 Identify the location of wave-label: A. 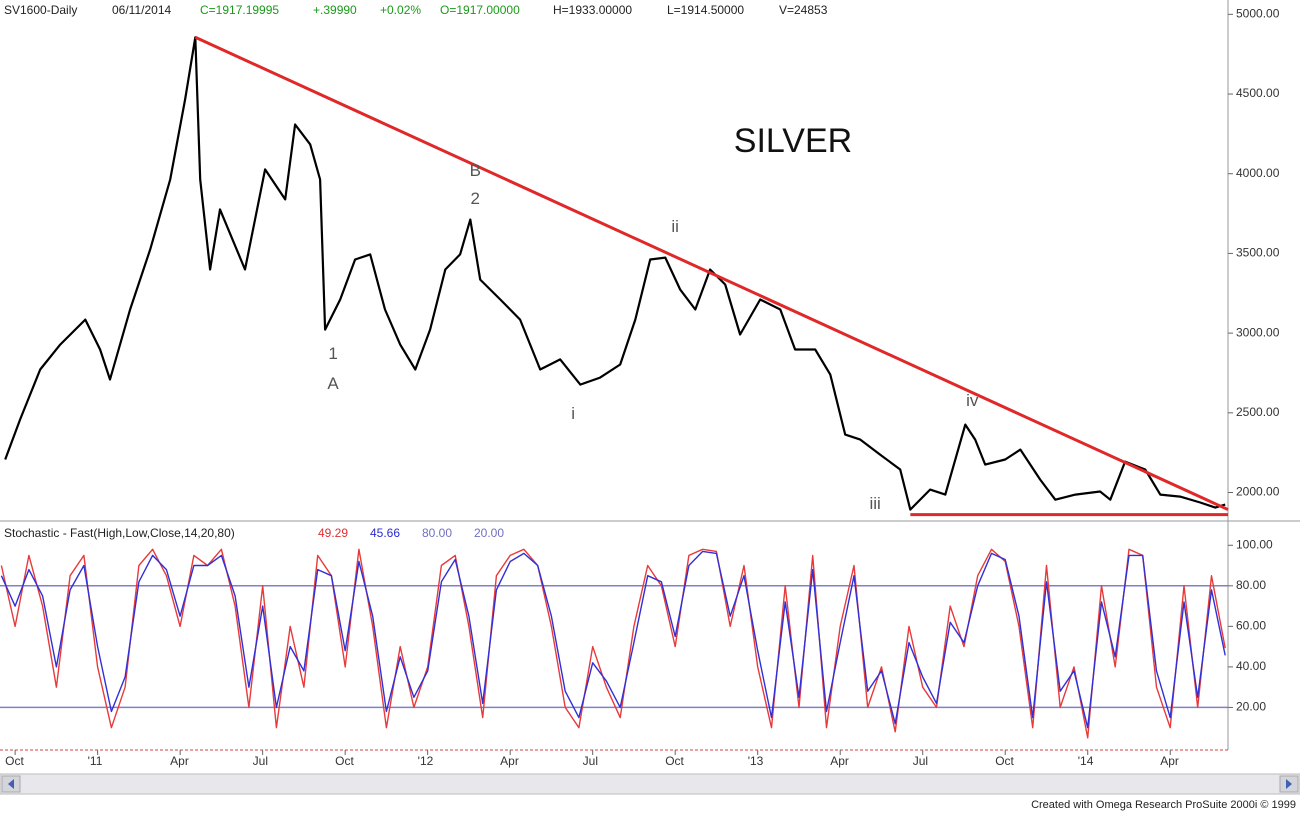
(333, 383).